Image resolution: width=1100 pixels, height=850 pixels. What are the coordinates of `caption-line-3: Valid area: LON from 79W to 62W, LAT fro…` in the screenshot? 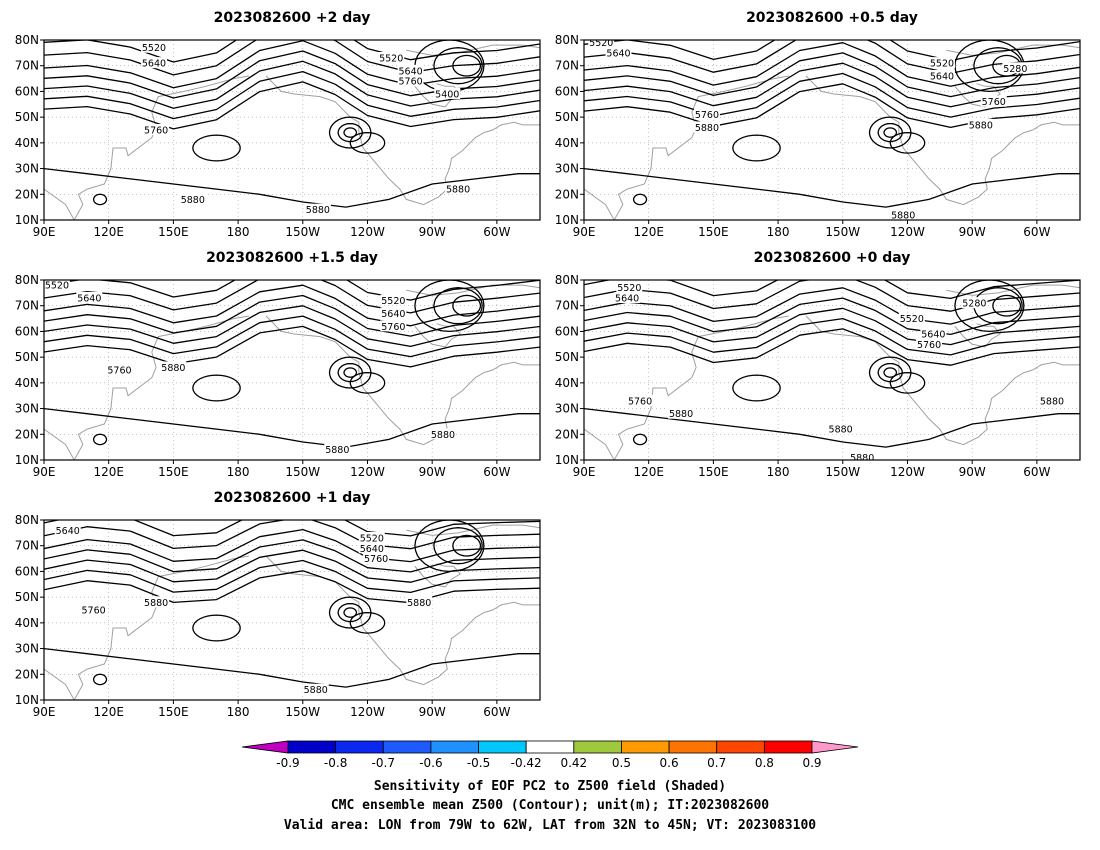 It's located at (550, 825).